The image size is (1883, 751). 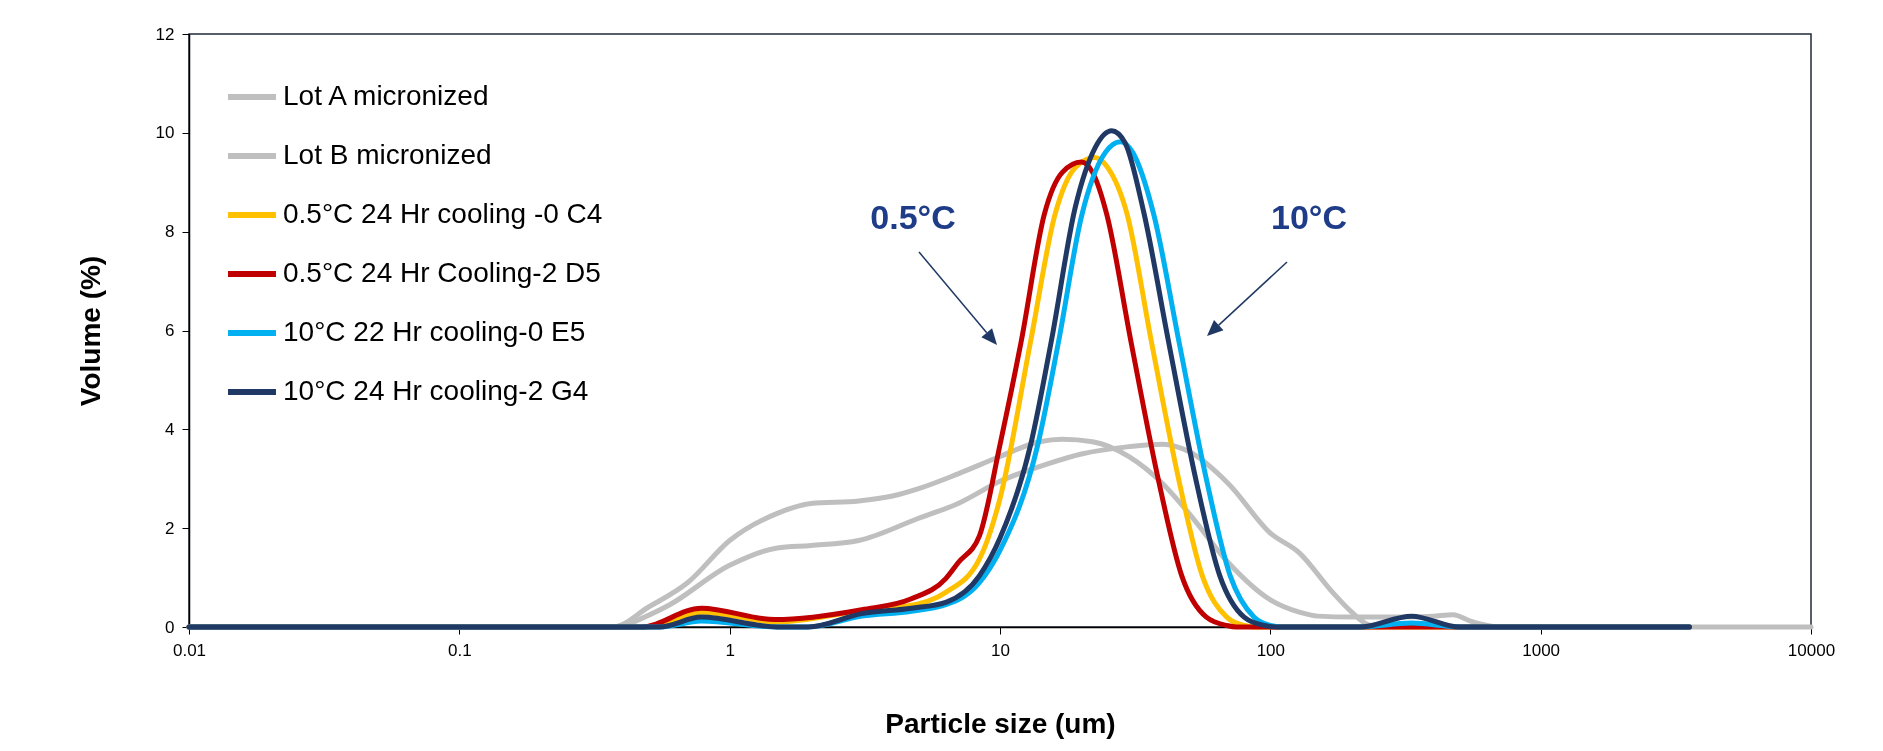 What do you see at coordinates (434, 331) in the screenshot?
I see `legend-label: 10°C 22 Hr cooling-0 E5` at bounding box center [434, 331].